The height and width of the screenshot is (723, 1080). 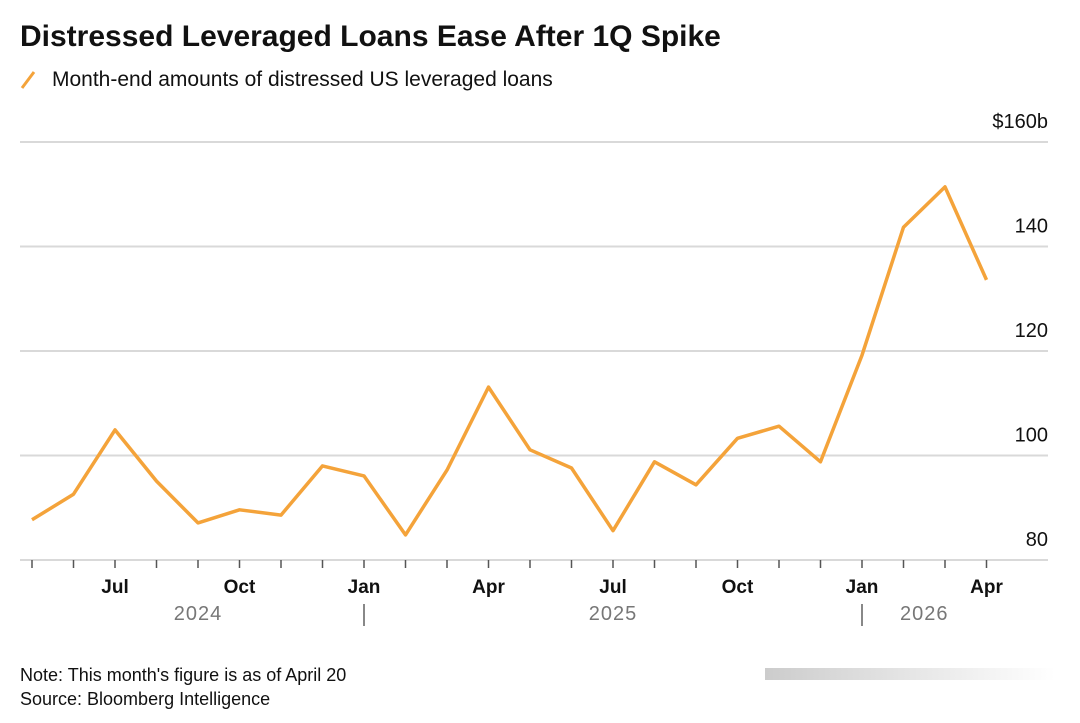 What do you see at coordinates (1031, 331) in the screenshot?
I see `y-tick-label: 120` at bounding box center [1031, 331].